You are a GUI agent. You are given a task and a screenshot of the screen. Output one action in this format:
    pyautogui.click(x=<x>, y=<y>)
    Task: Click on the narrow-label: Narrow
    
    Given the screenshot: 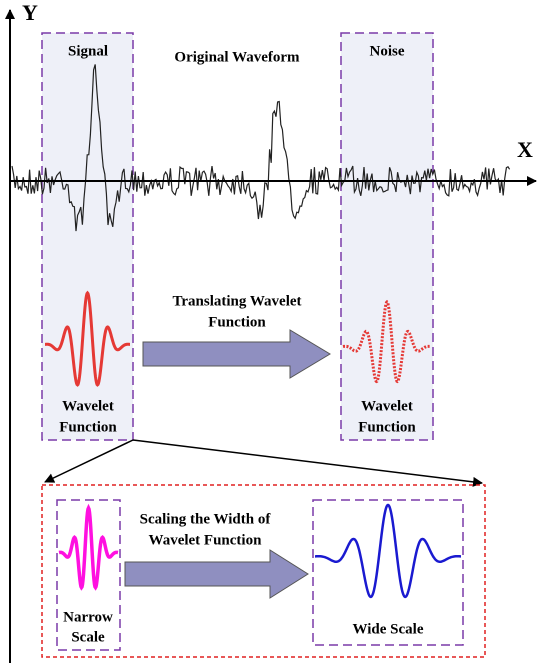 What is the action you would take?
    pyautogui.click(x=88, y=617)
    